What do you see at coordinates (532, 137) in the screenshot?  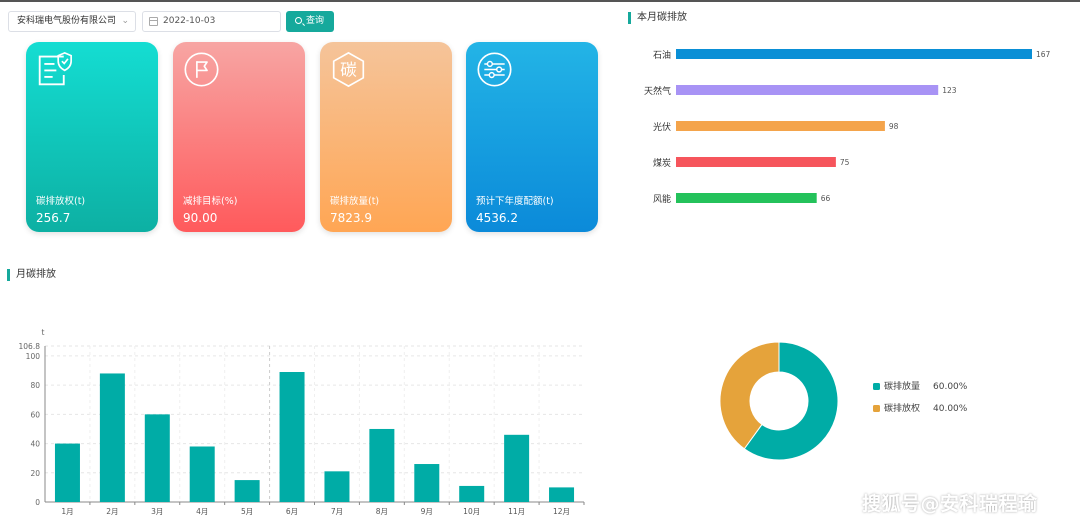 I see `card-next-year-quota: 预计下年度配额(t) 4536.2` at bounding box center [532, 137].